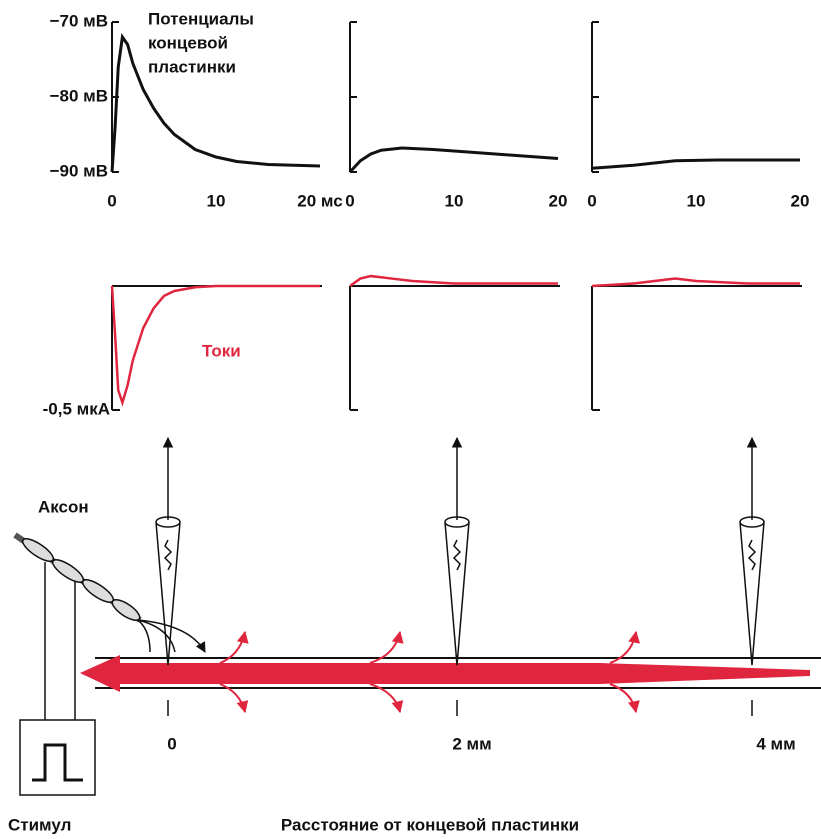 The image size is (821, 839). Describe the element at coordinates (171, 743) in the screenshot. I see `distance: 0` at that location.